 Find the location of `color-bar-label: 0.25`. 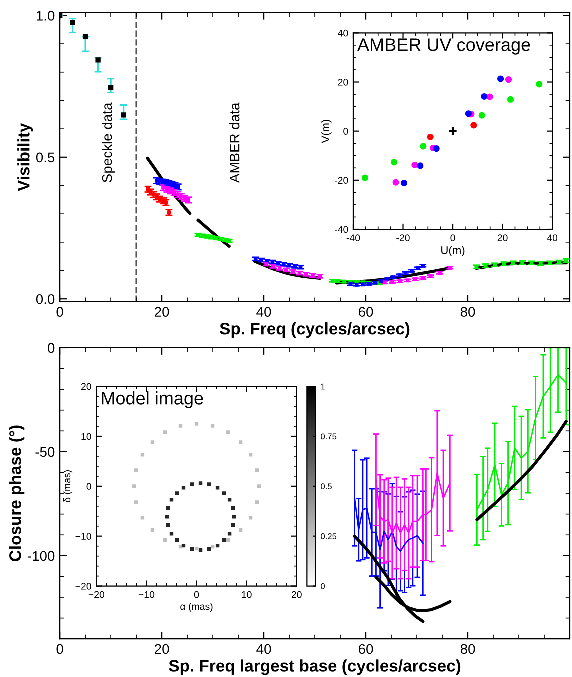

color-bar-label: 0.25 is located at coordinates (329, 537).